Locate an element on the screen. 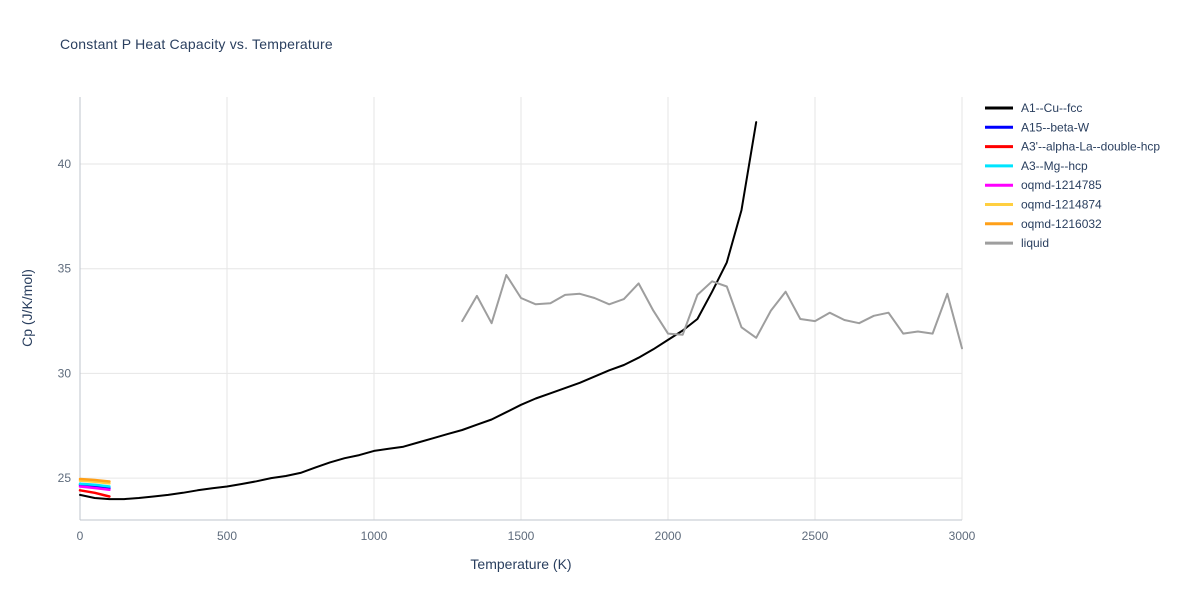  x-tick-label: 1000 is located at coordinates (374, 536).